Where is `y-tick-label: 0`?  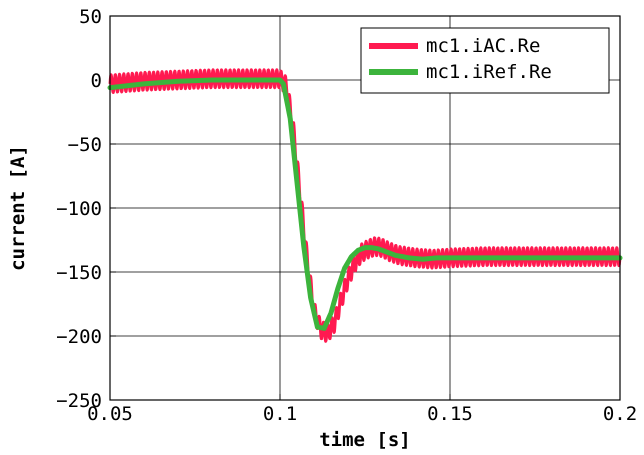 y-tick-label: 0 is located at coordinates (96, 81).